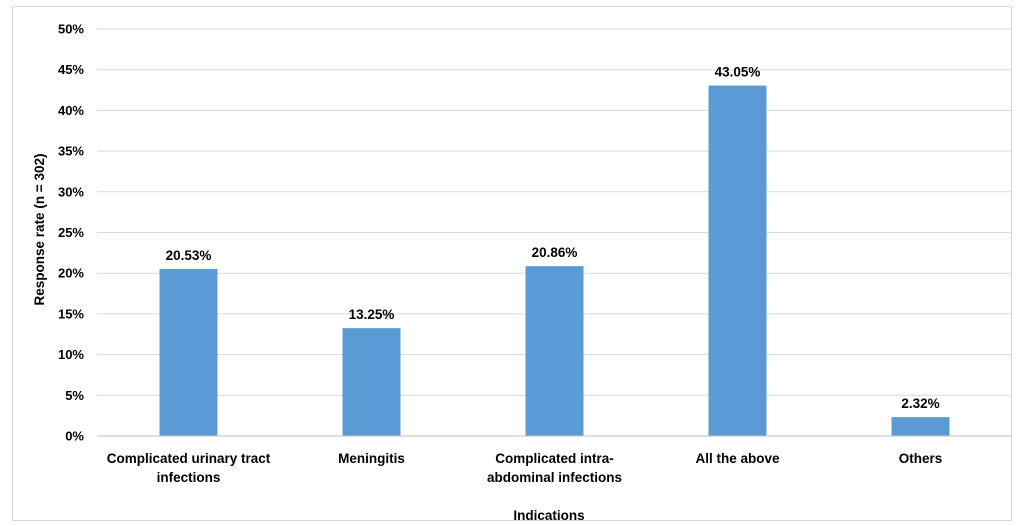  I want to click on y-tick-label: 5%, so click(74, 395).